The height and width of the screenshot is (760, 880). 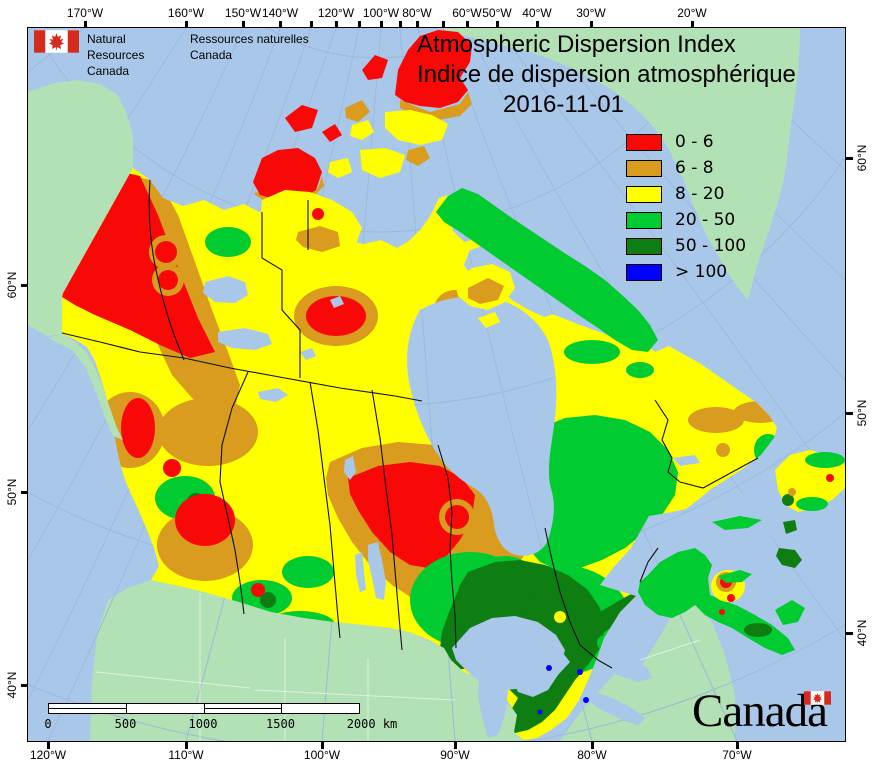 I want to click on legend-row: 6 - 8, so click(x=686, y=168).